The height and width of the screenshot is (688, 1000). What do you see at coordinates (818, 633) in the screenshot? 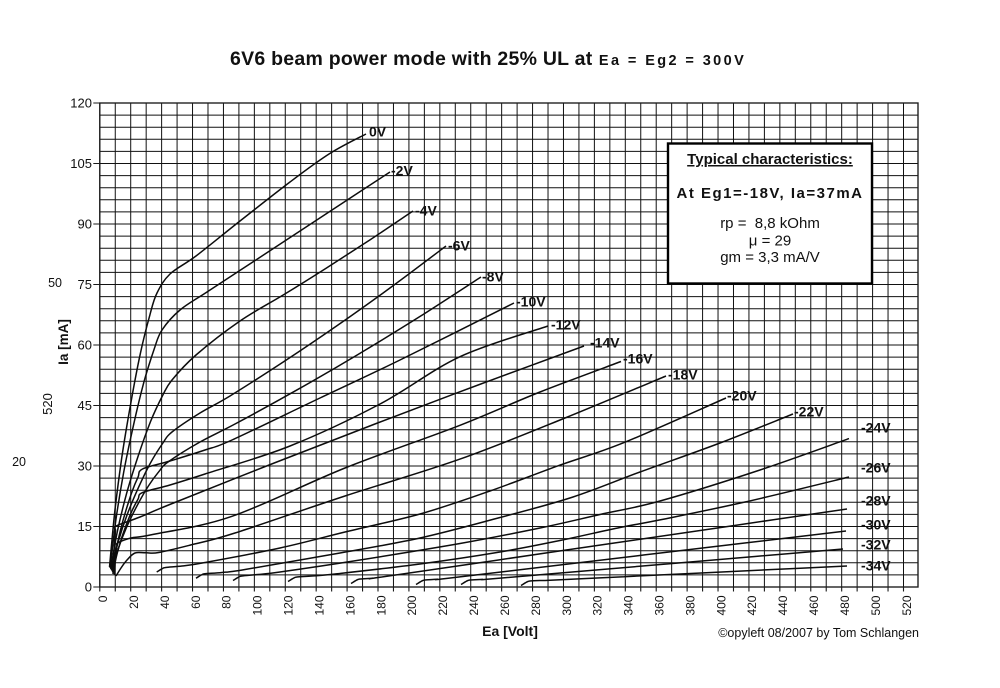
I see `svg-text:©opyleft 08/2007 by Tom Schlan: ©opyleft 08/2007 by Tom Schlangen` at bounding box center [818, 633].